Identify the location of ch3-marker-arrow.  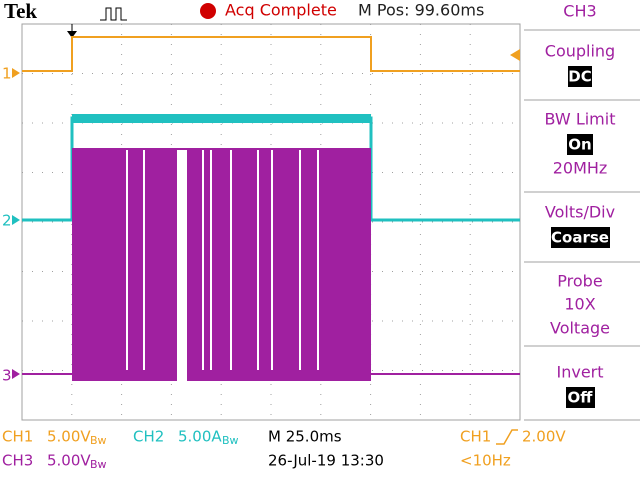
(16, 374).